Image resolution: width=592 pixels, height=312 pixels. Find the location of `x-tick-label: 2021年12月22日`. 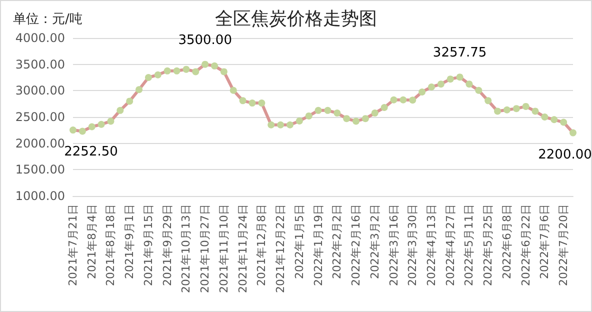

x-tick-label: 2021年12月22日 is located at coordinates (281, 248).